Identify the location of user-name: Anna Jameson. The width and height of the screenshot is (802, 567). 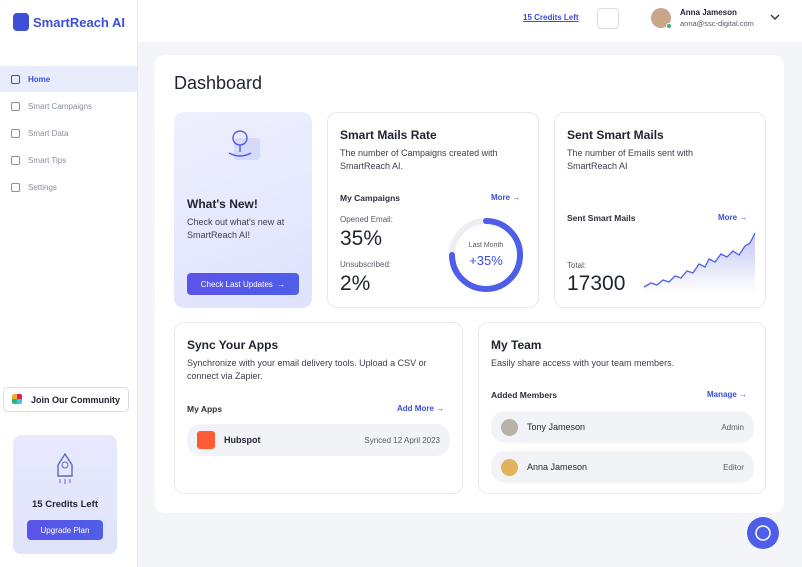
(708, 12).